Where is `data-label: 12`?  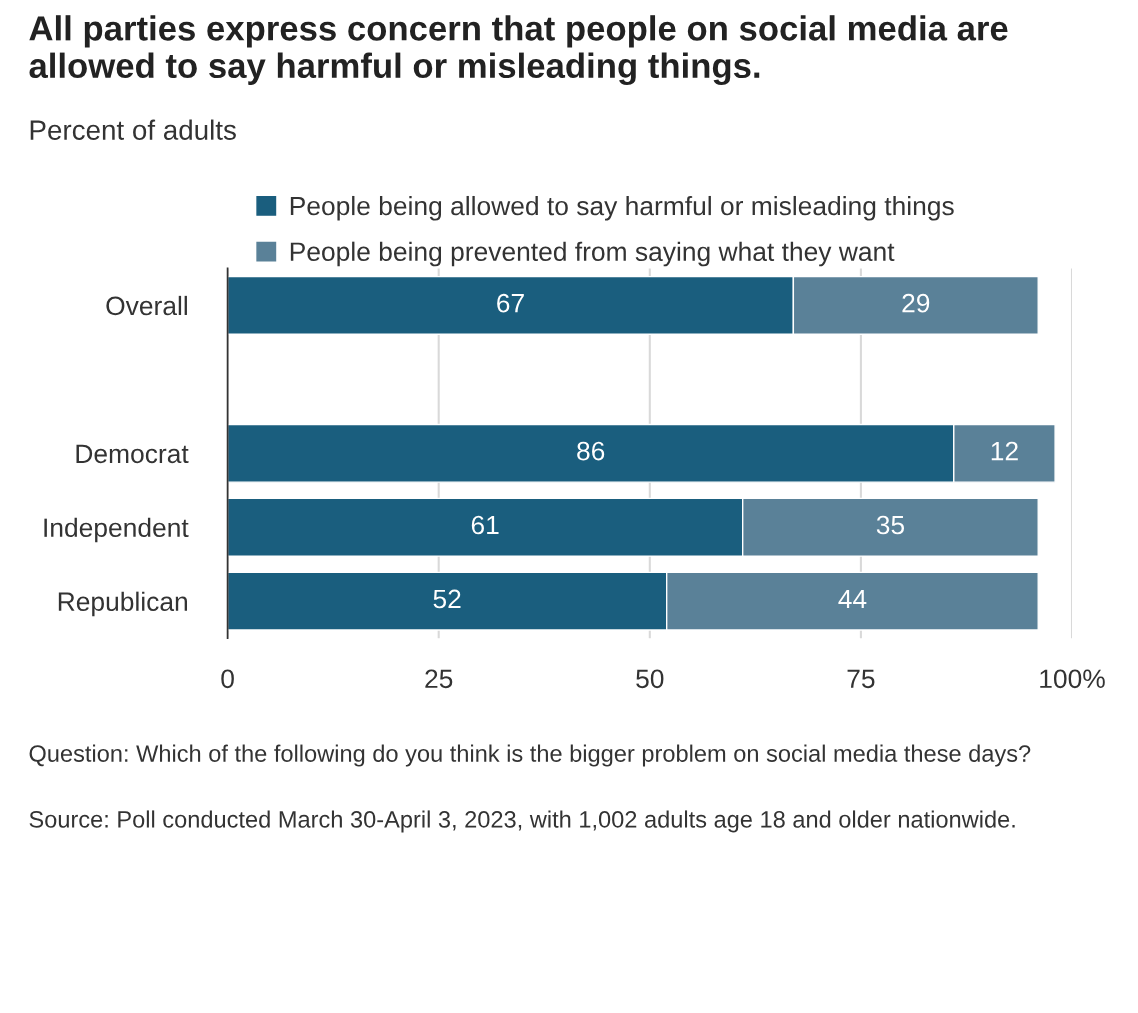
data-label: 12 is located at coordinates (1004, 451).